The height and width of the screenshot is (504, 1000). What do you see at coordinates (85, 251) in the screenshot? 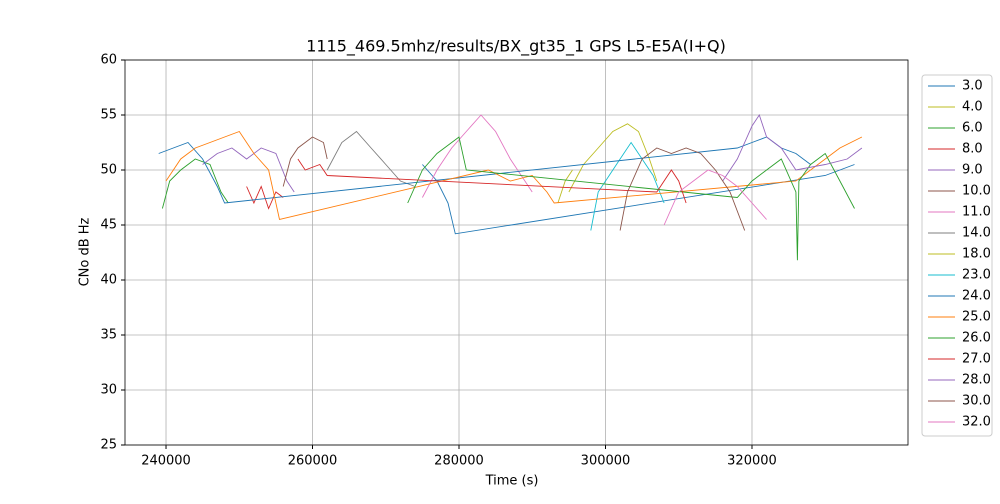
I see `y-axis-title: CNo dB Hz` at bounding box center [85, 251].